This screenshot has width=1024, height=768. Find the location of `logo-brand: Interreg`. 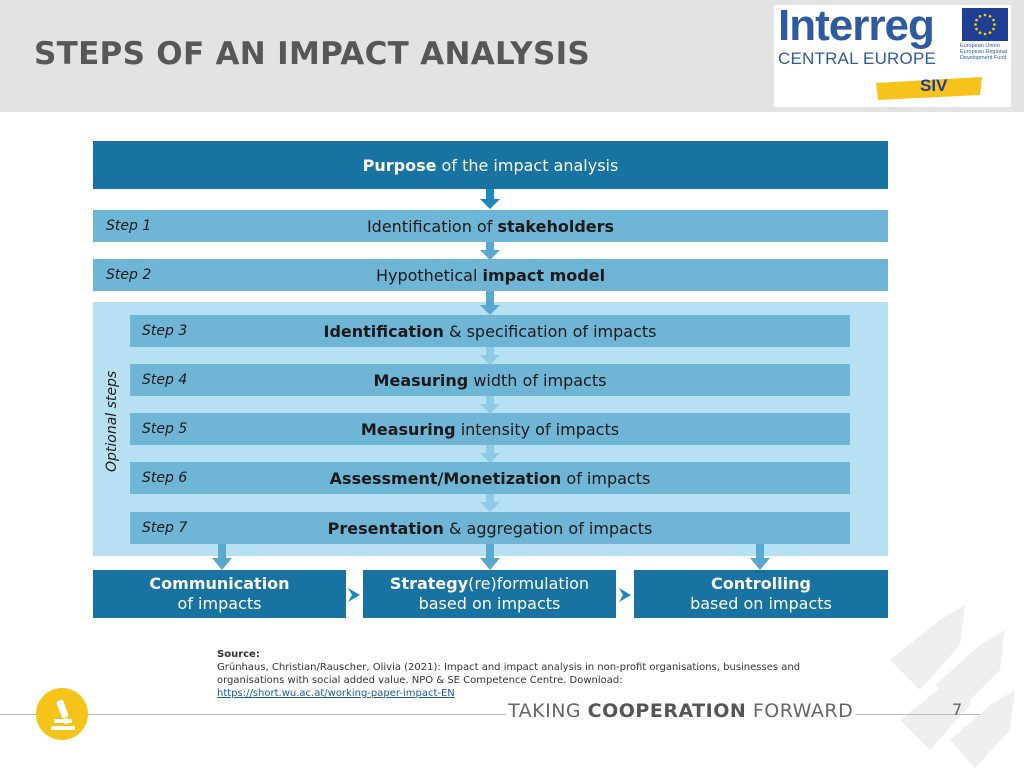

logo-brand: Interreg is located at coordinates (856, 25).